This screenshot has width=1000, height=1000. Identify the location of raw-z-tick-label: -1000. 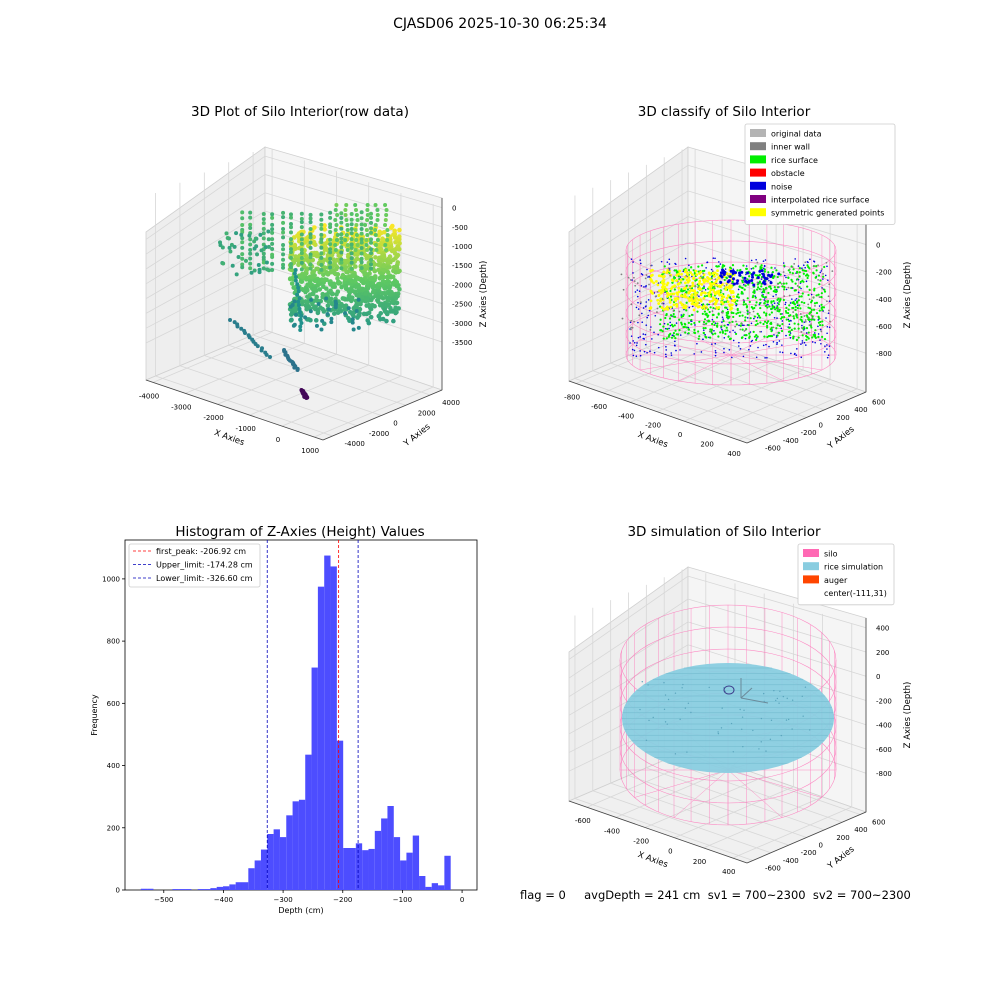
(462, 247).